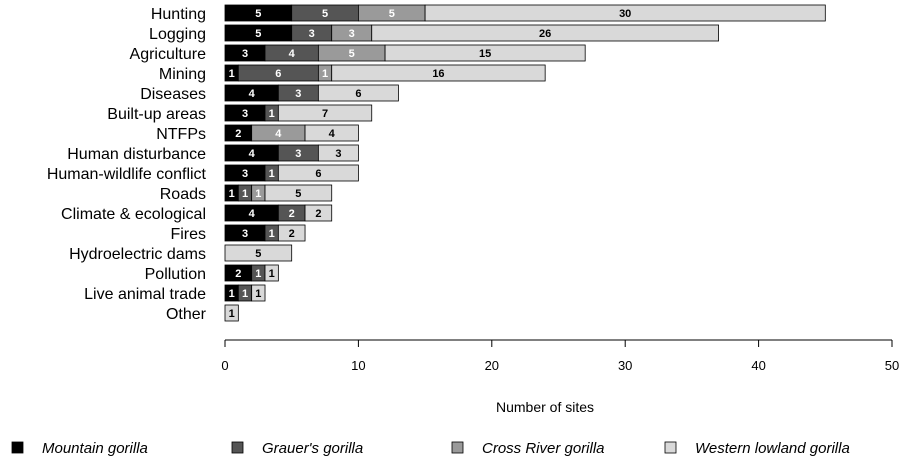  What do you see at coordinates (292, 54) in the screenshot?
I see `data-label-agriculture-grauer-s-gorilla: 4` at bounding box center [292, 54].